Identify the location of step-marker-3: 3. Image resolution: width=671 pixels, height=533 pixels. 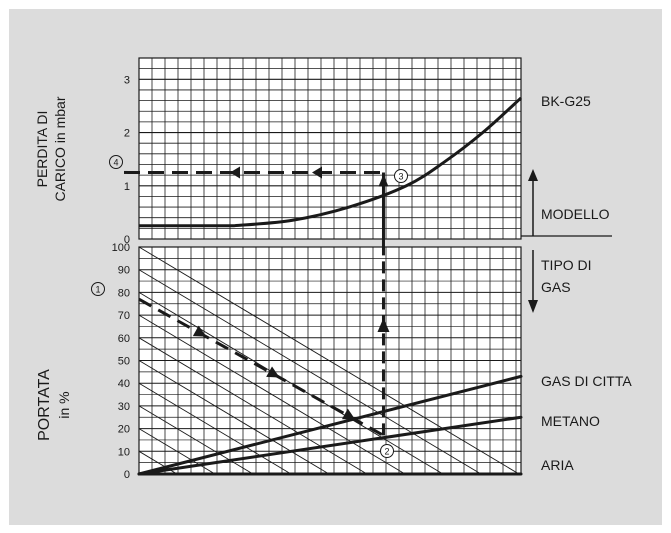
(401, 176).